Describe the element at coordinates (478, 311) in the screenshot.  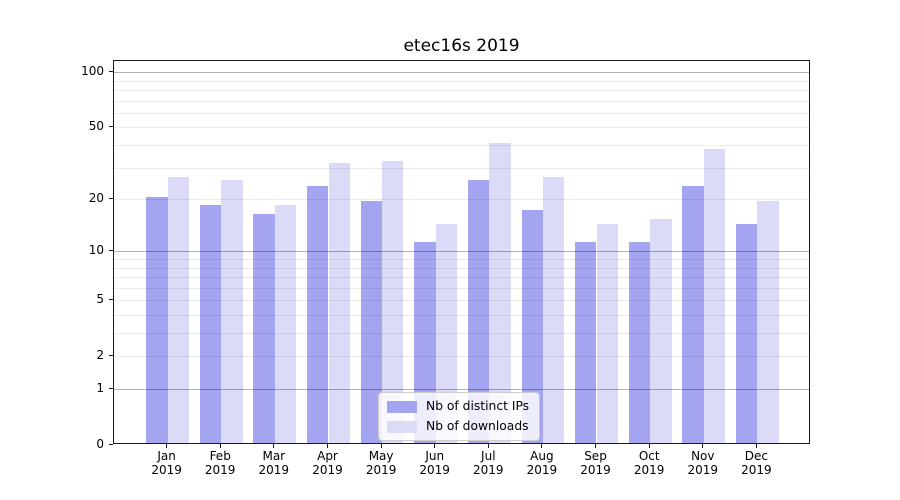
I see `bar-nb-of-distinct-ips-jul-2019` at that location.